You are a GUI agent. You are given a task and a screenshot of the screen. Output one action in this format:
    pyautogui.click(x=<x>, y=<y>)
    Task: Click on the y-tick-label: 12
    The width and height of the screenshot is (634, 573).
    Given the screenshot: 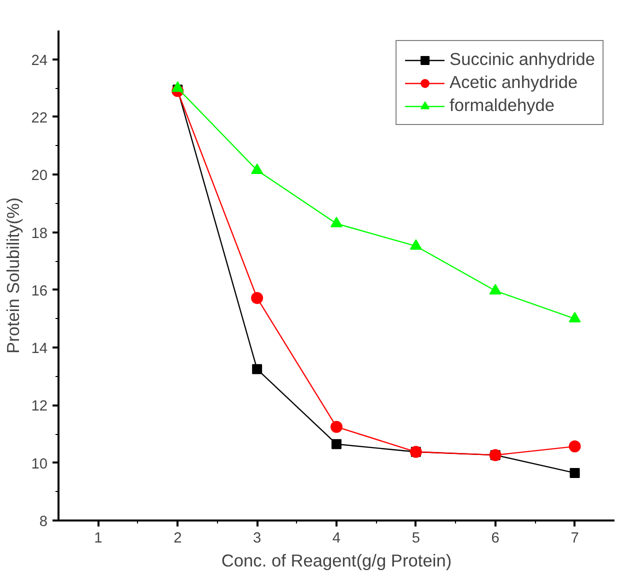 What is the action you would take?
    pyautogui.click(x=39, y=406)
    